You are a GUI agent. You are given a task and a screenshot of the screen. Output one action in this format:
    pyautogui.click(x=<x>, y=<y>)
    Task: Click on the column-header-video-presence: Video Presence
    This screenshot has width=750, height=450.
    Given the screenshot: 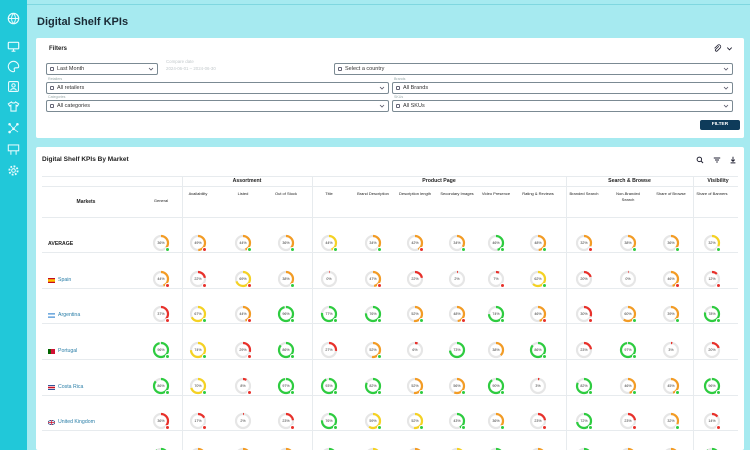 What is the action you would take?
    pyautogui.click(x=496, y=193)
    